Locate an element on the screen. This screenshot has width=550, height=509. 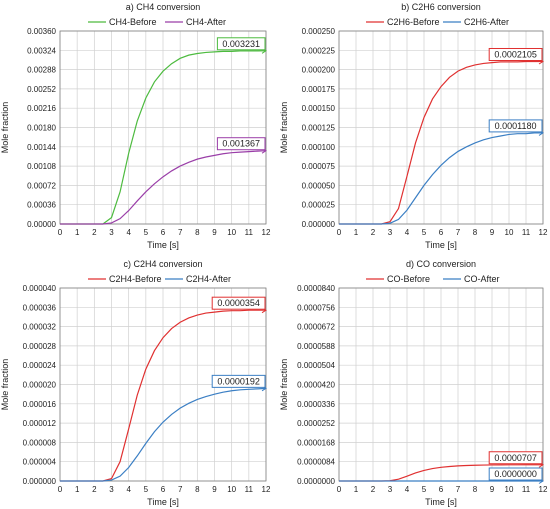
y-tick-label: 0.000008 is located at coordinates (40, 442).